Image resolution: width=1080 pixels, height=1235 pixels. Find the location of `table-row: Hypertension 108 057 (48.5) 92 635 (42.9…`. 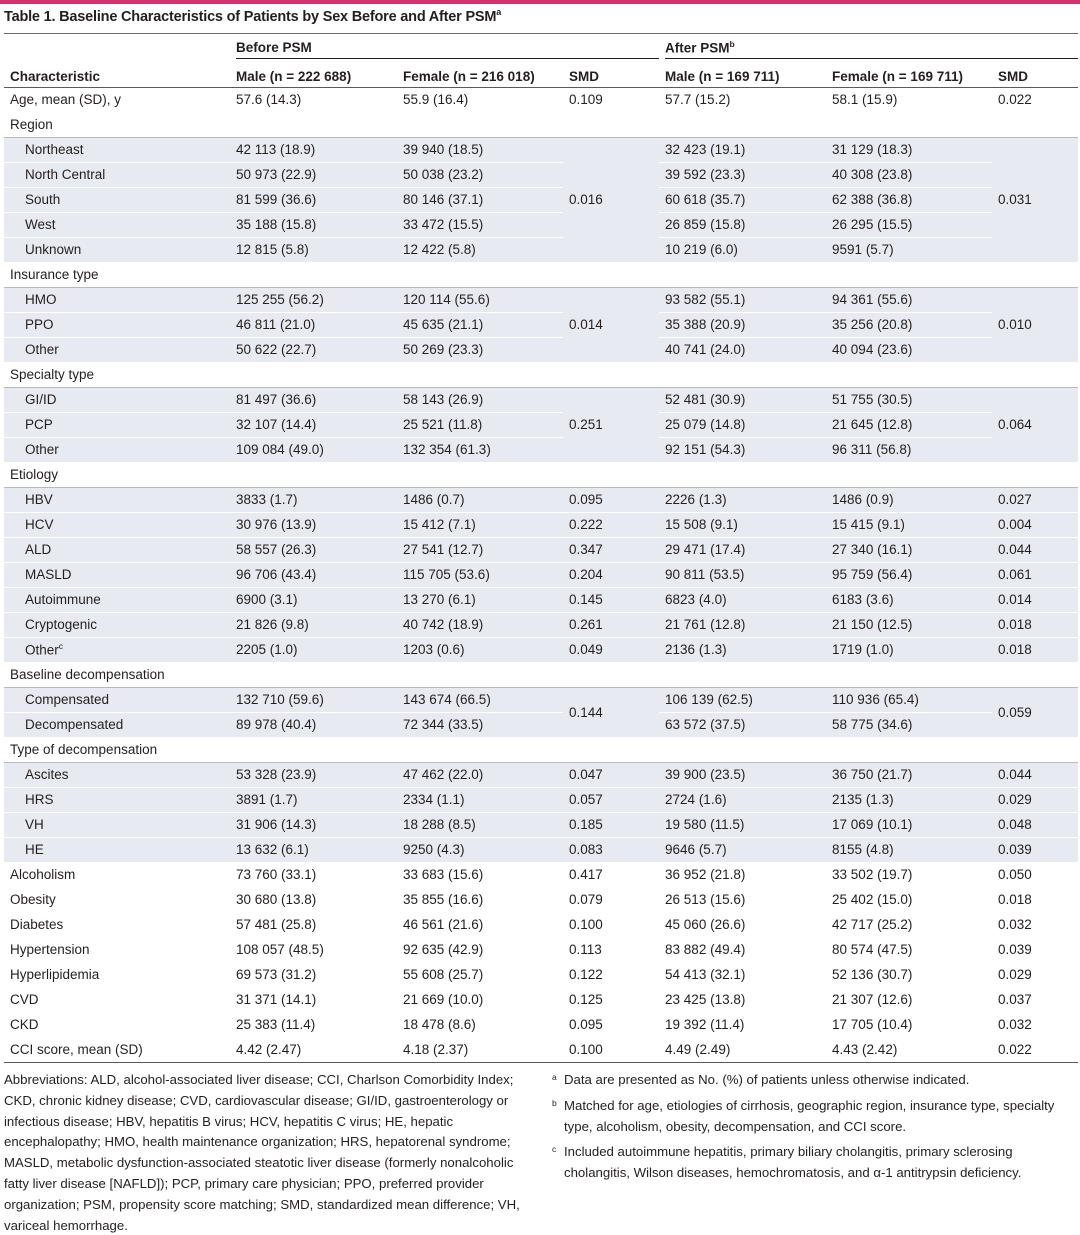

table-row: Hypertension 108 057 (48.5) 92 635 (42.9… is located at coordinates (541, 949).